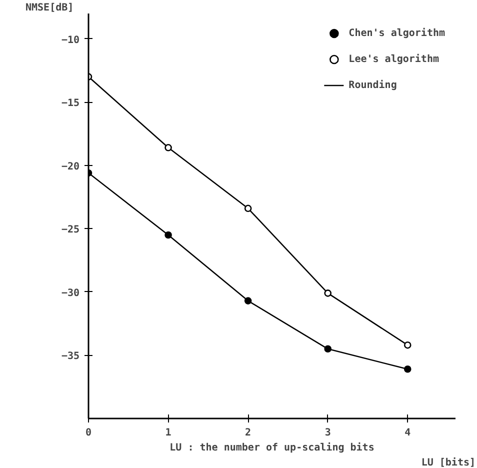  Describe the element at coordinates (70, 293) in the screenshot. I see `y-tick-label: −30` at that location.